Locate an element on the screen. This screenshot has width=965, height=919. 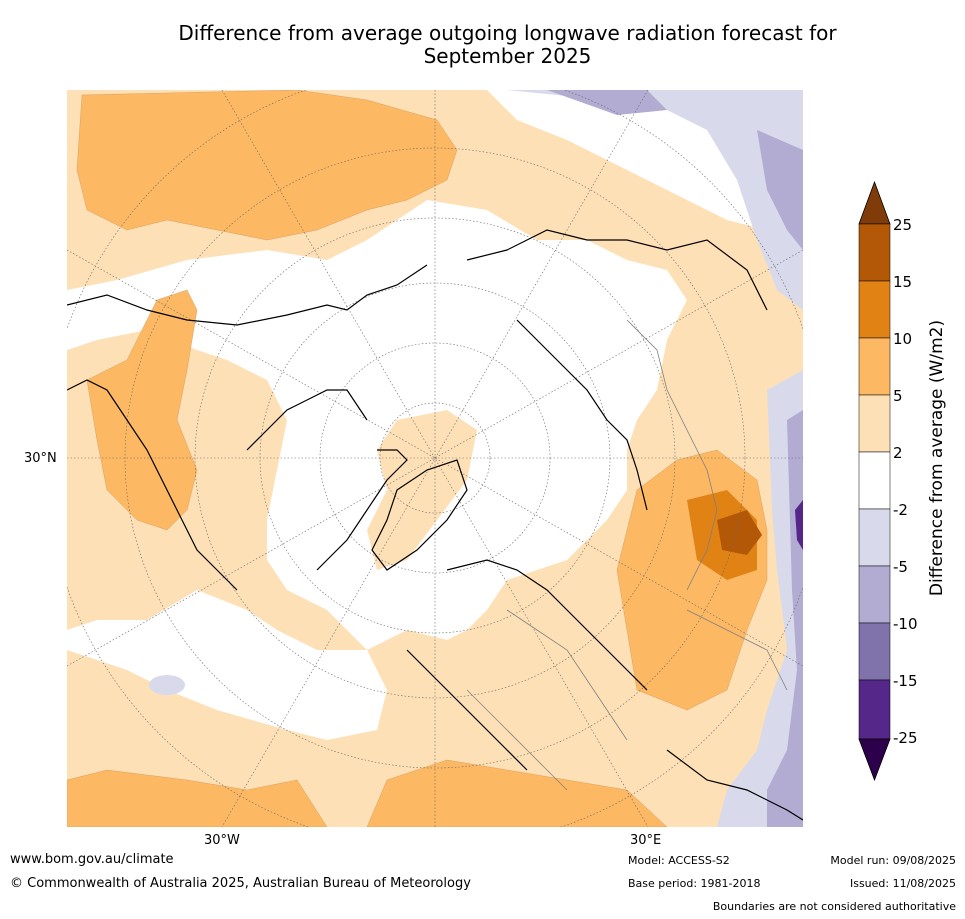
colorbar-tick-label: 15 is located at coordinates (903, 282).